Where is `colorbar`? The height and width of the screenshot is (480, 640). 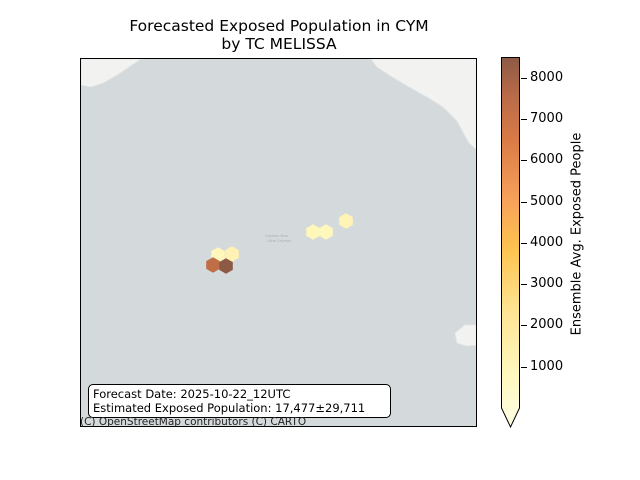
colorbar is located at coordinates (510, 242).